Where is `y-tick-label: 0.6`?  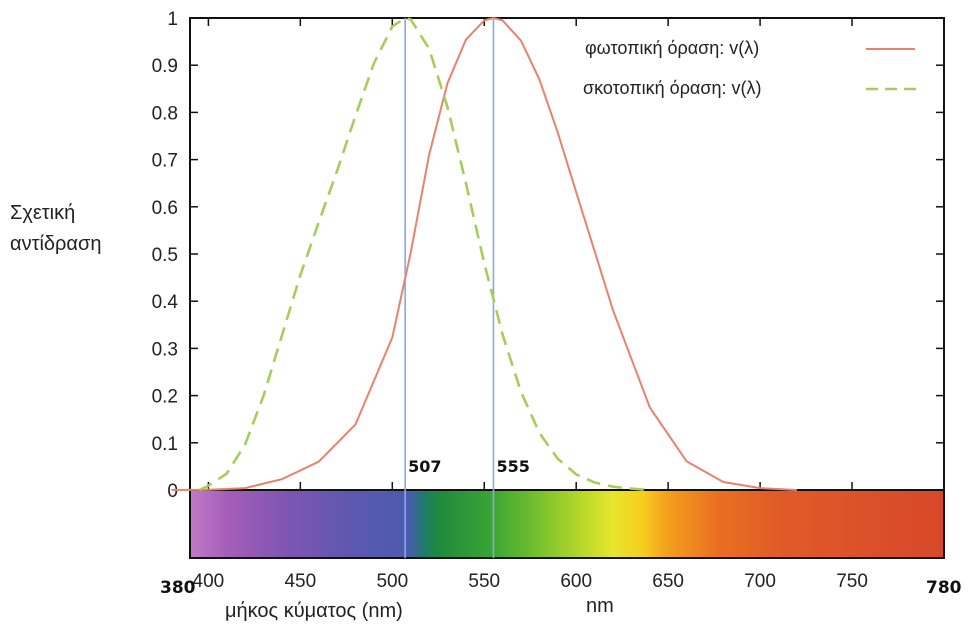
y-tick-label: 0.6 is located at coordinates (165, 208).